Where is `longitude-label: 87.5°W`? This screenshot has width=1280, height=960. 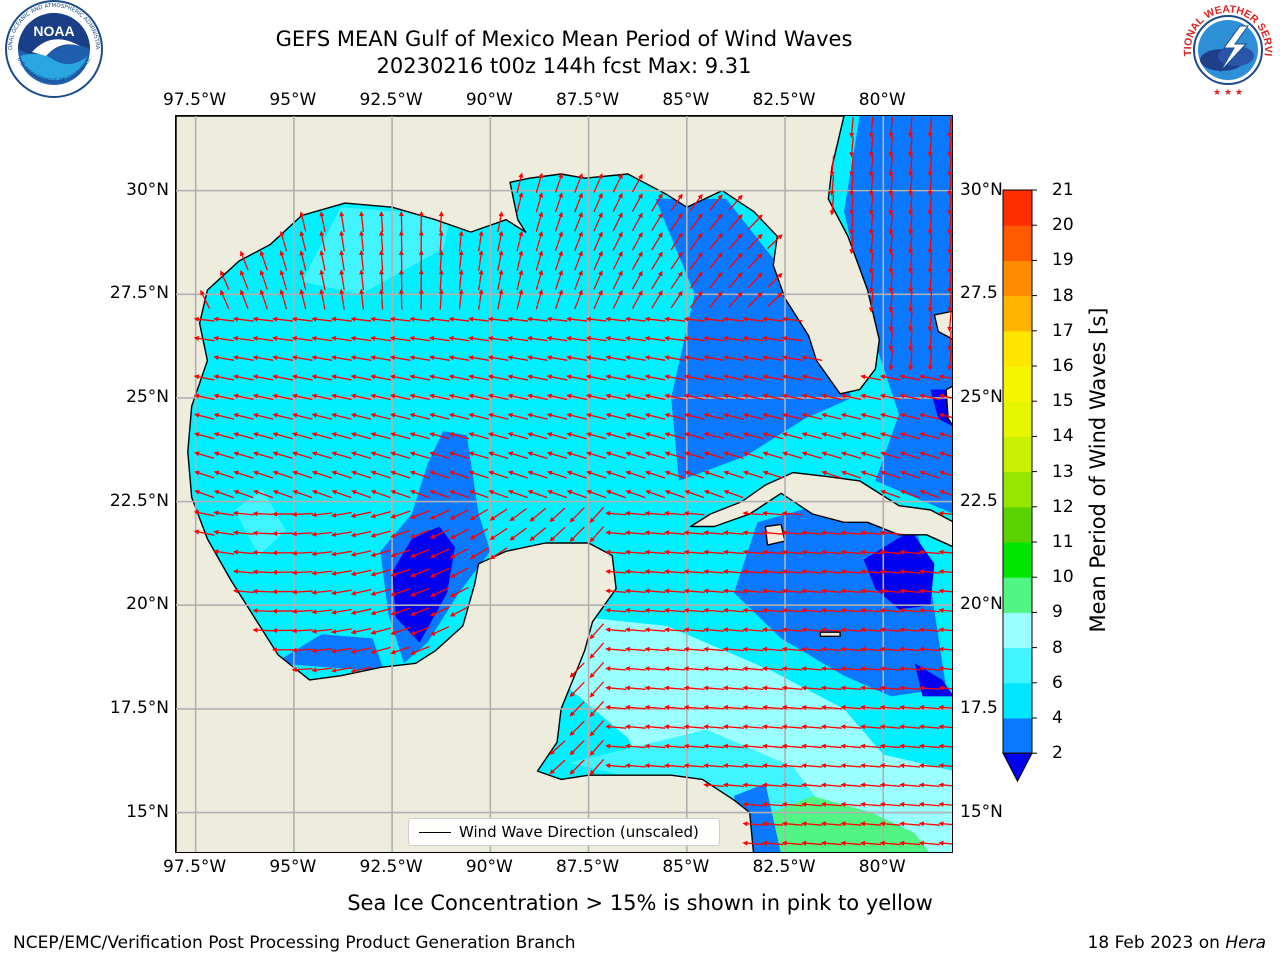
longitude-label: 87.5°W is located at coordinates (587, 867).